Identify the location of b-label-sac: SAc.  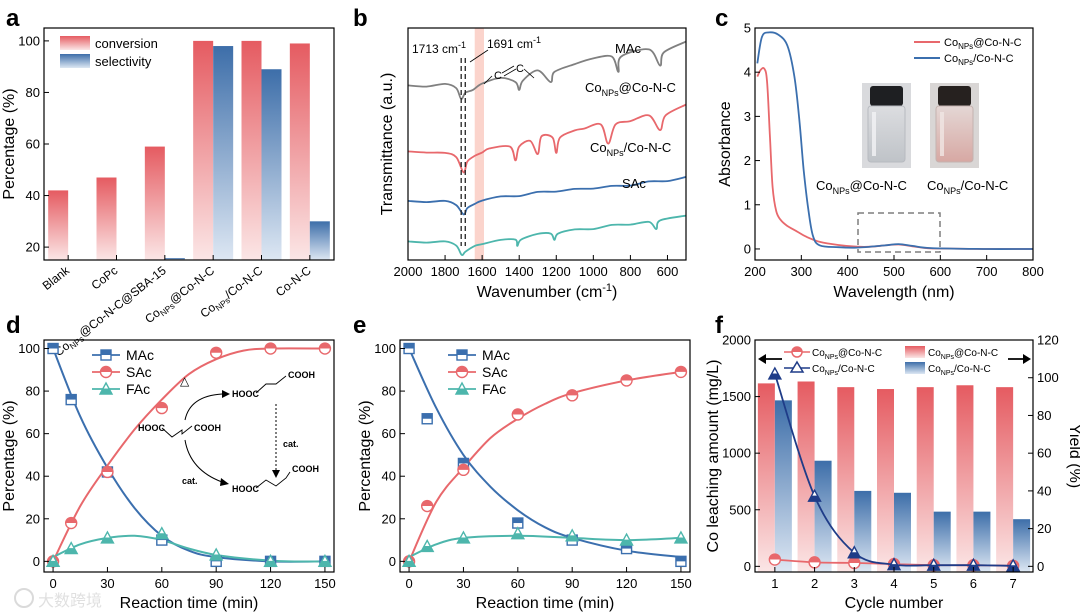
(634, 183).